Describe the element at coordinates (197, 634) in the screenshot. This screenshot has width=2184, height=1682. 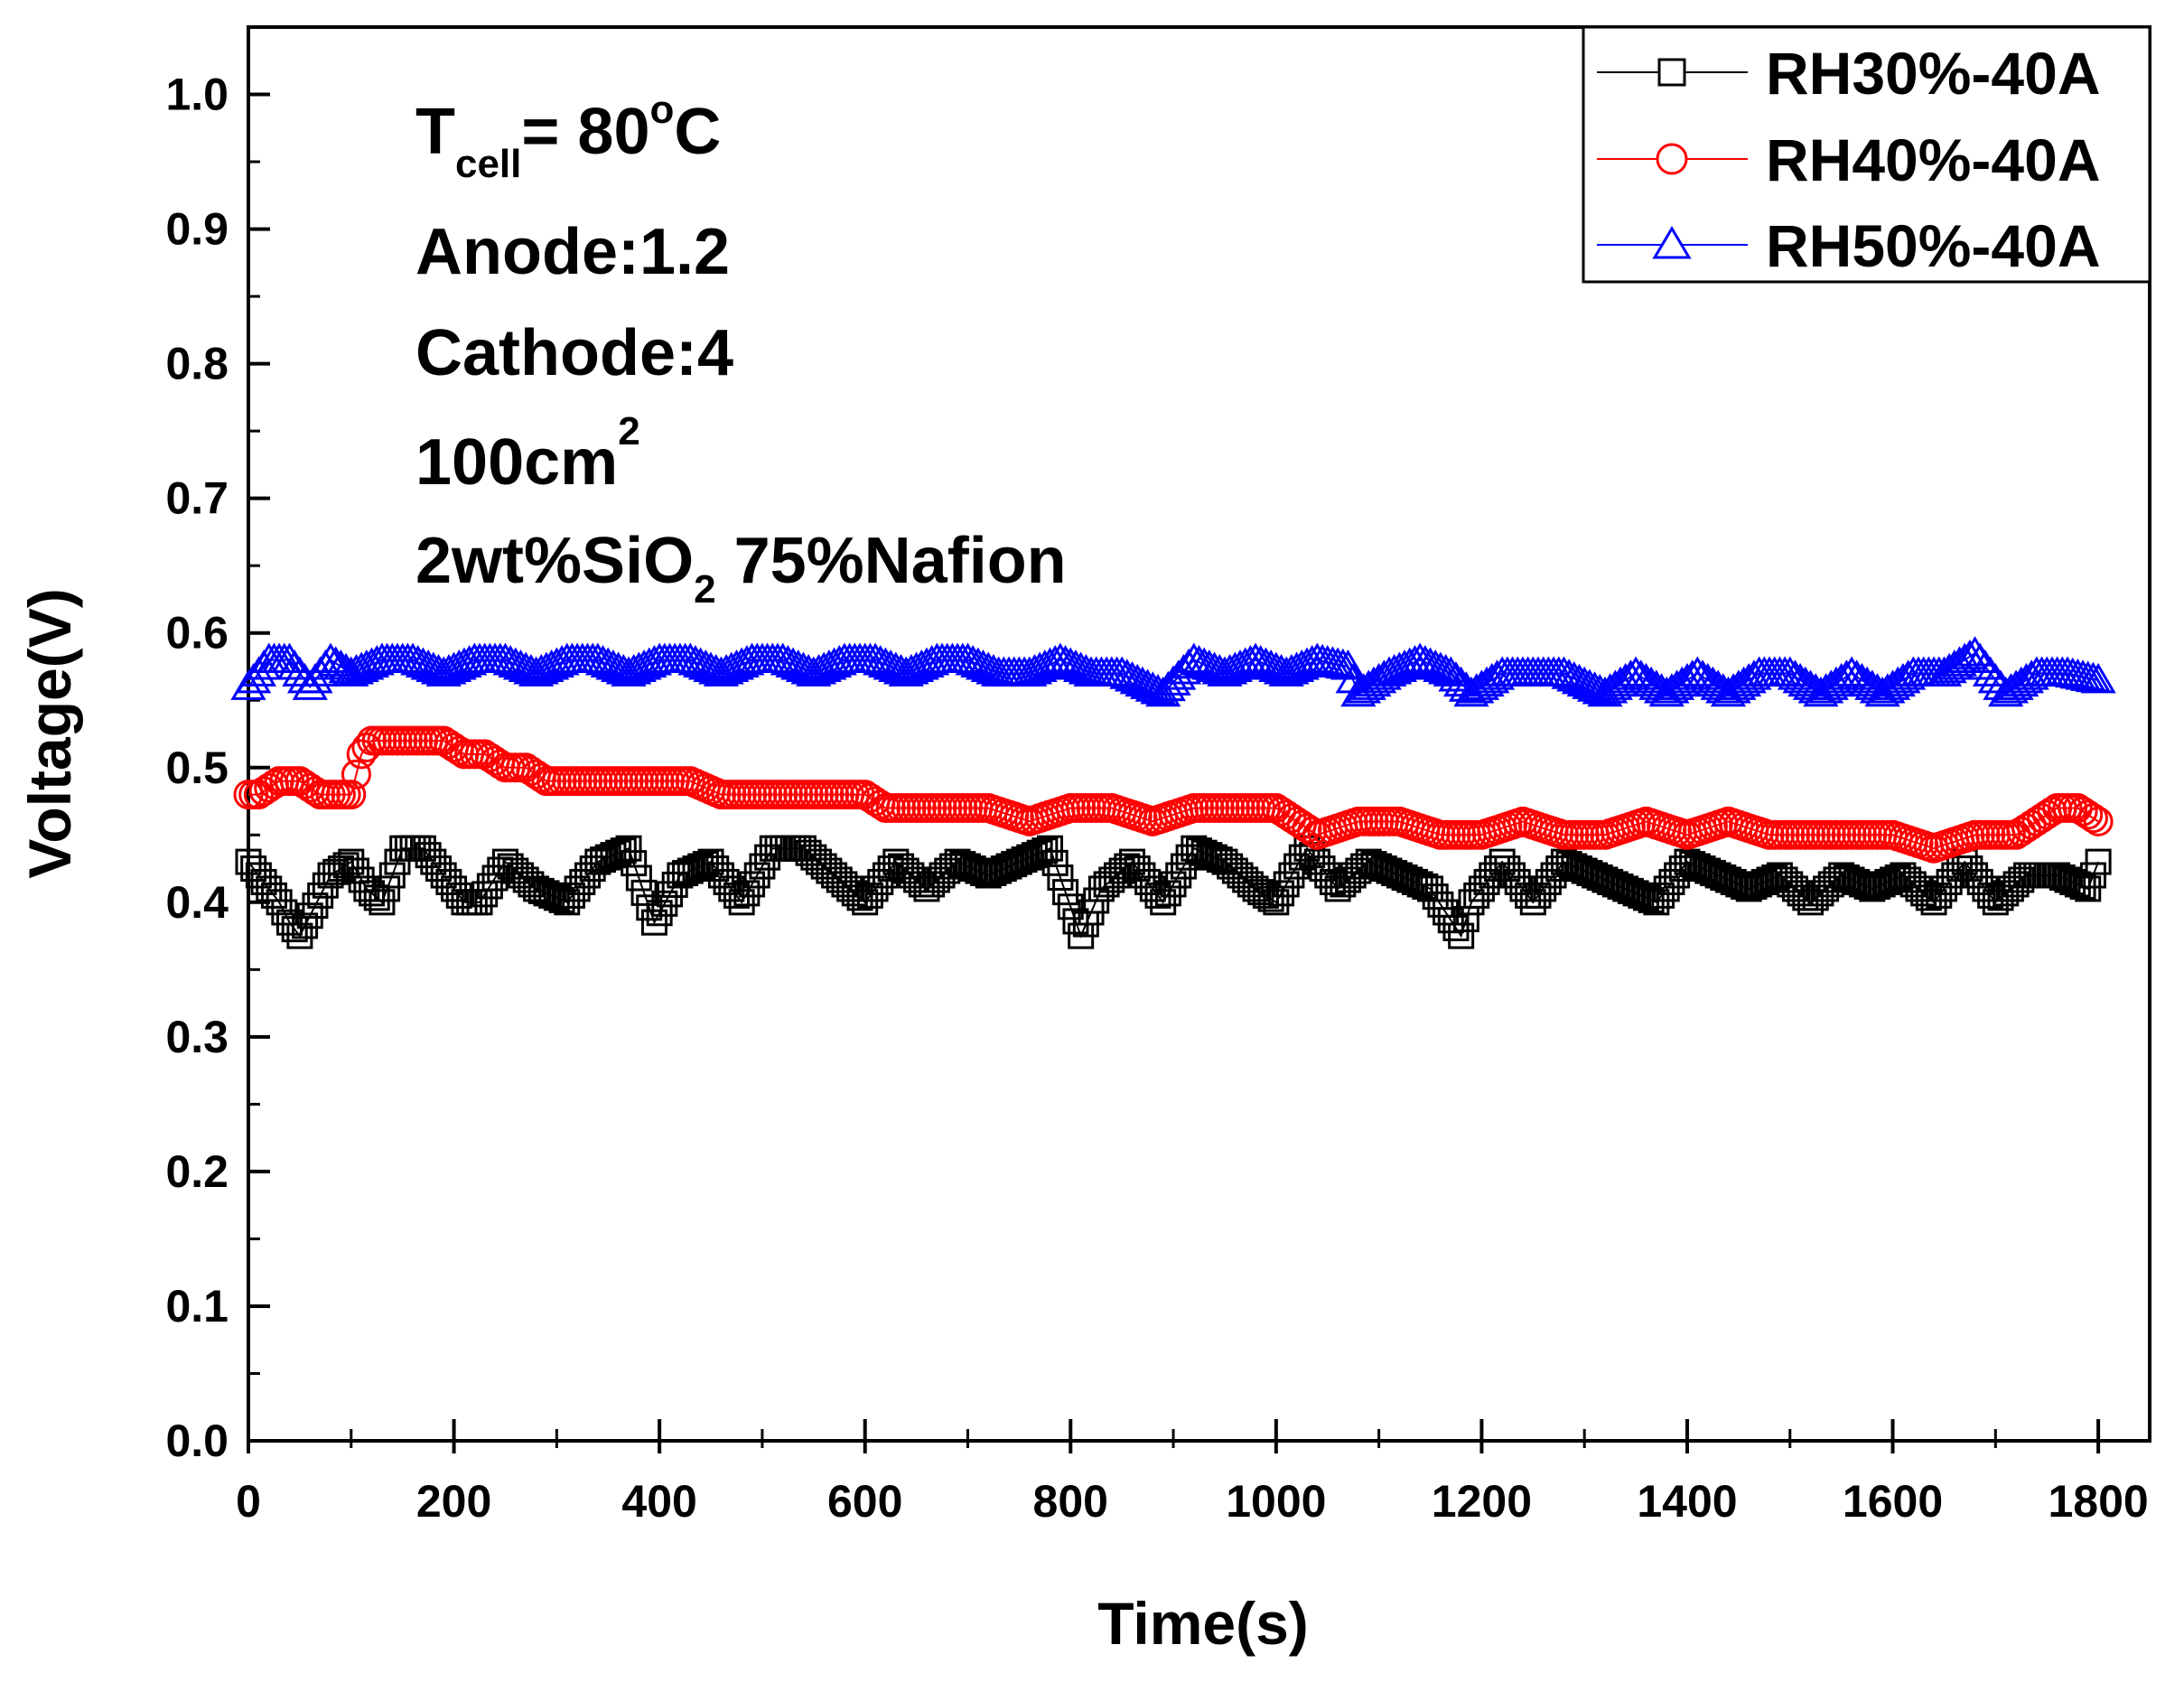
I see `y-tick-label: 0.6` at that location.